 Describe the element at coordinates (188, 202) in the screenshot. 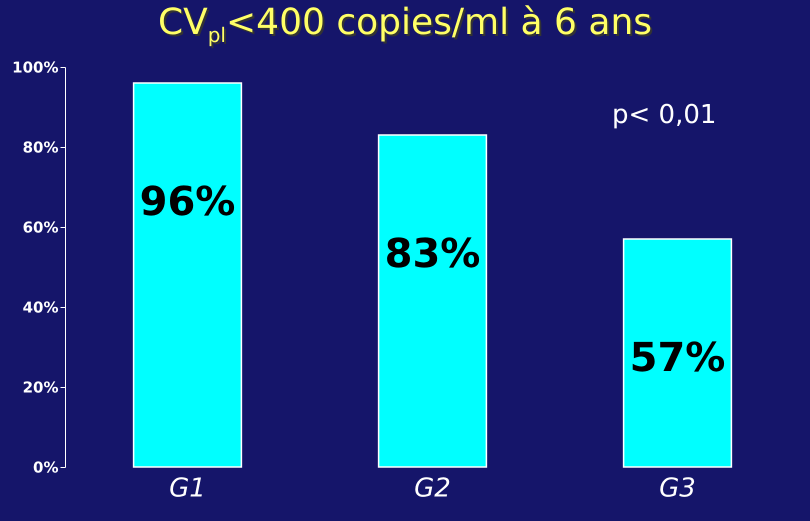

I see `data-label: 96%` at that location.